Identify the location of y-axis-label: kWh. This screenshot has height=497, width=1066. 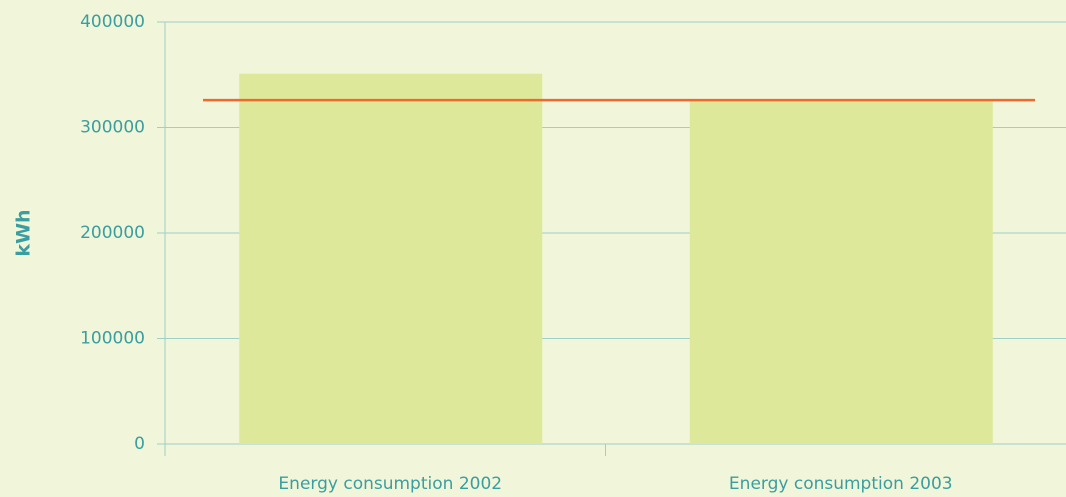
(24, 232).